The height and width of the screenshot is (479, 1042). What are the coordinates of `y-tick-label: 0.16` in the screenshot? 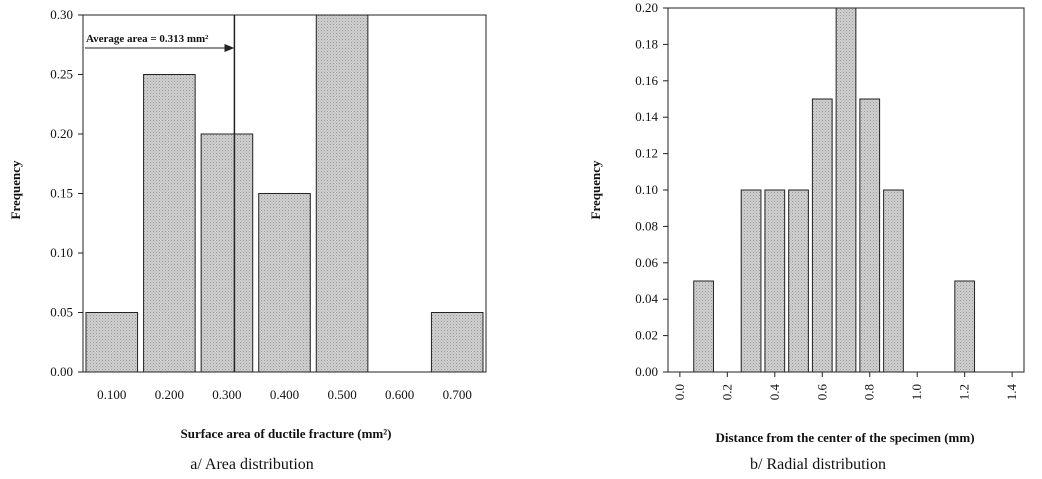 It's located at (646, 80).